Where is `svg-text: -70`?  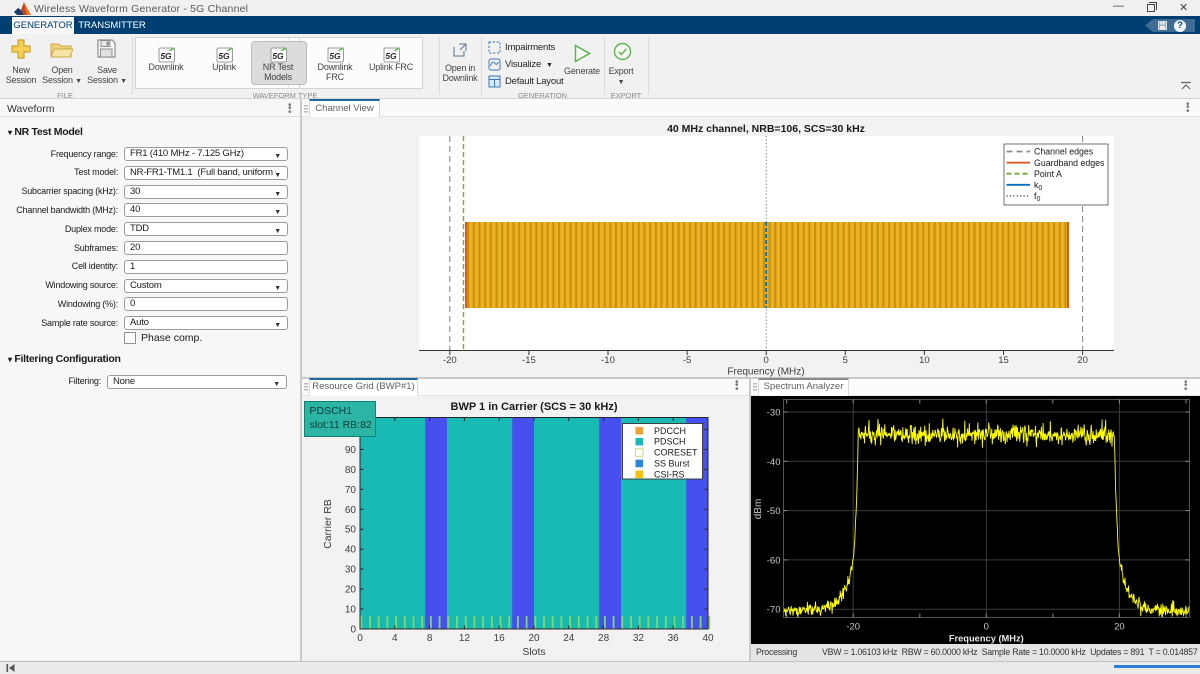
svg-text: -70 is located at coordinates (774, 609).